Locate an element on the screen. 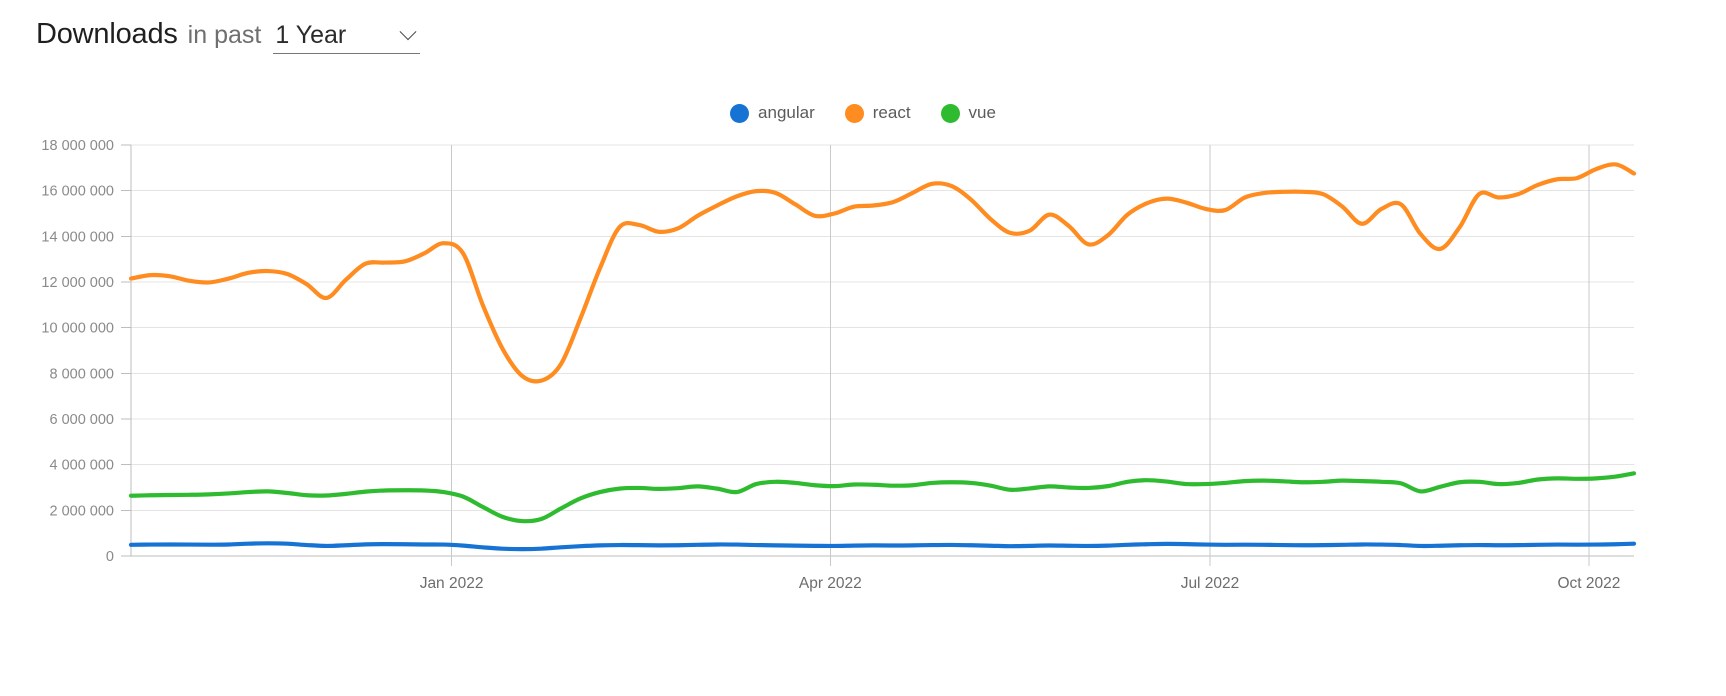 Image resolution: width=1726 pixels, height=696 pixels. legend-item-react: react is located at coordinates (877, 113).